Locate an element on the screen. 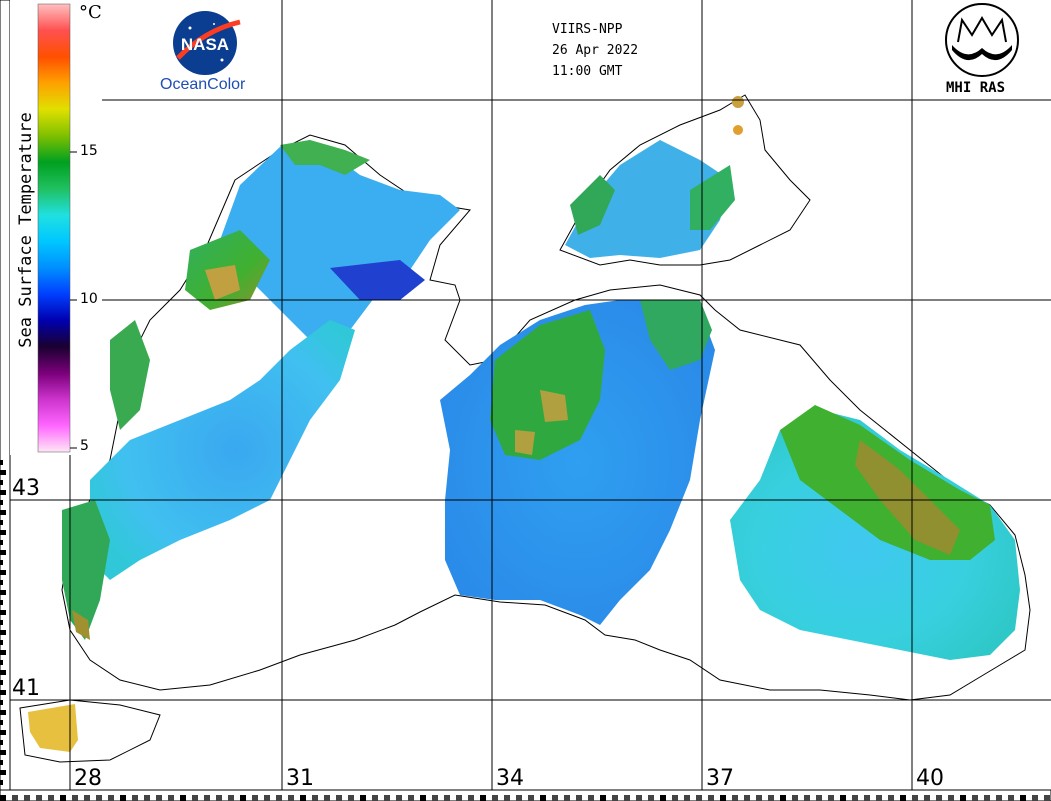  nasa-logo: NASA is located at coordinates (207, 43).